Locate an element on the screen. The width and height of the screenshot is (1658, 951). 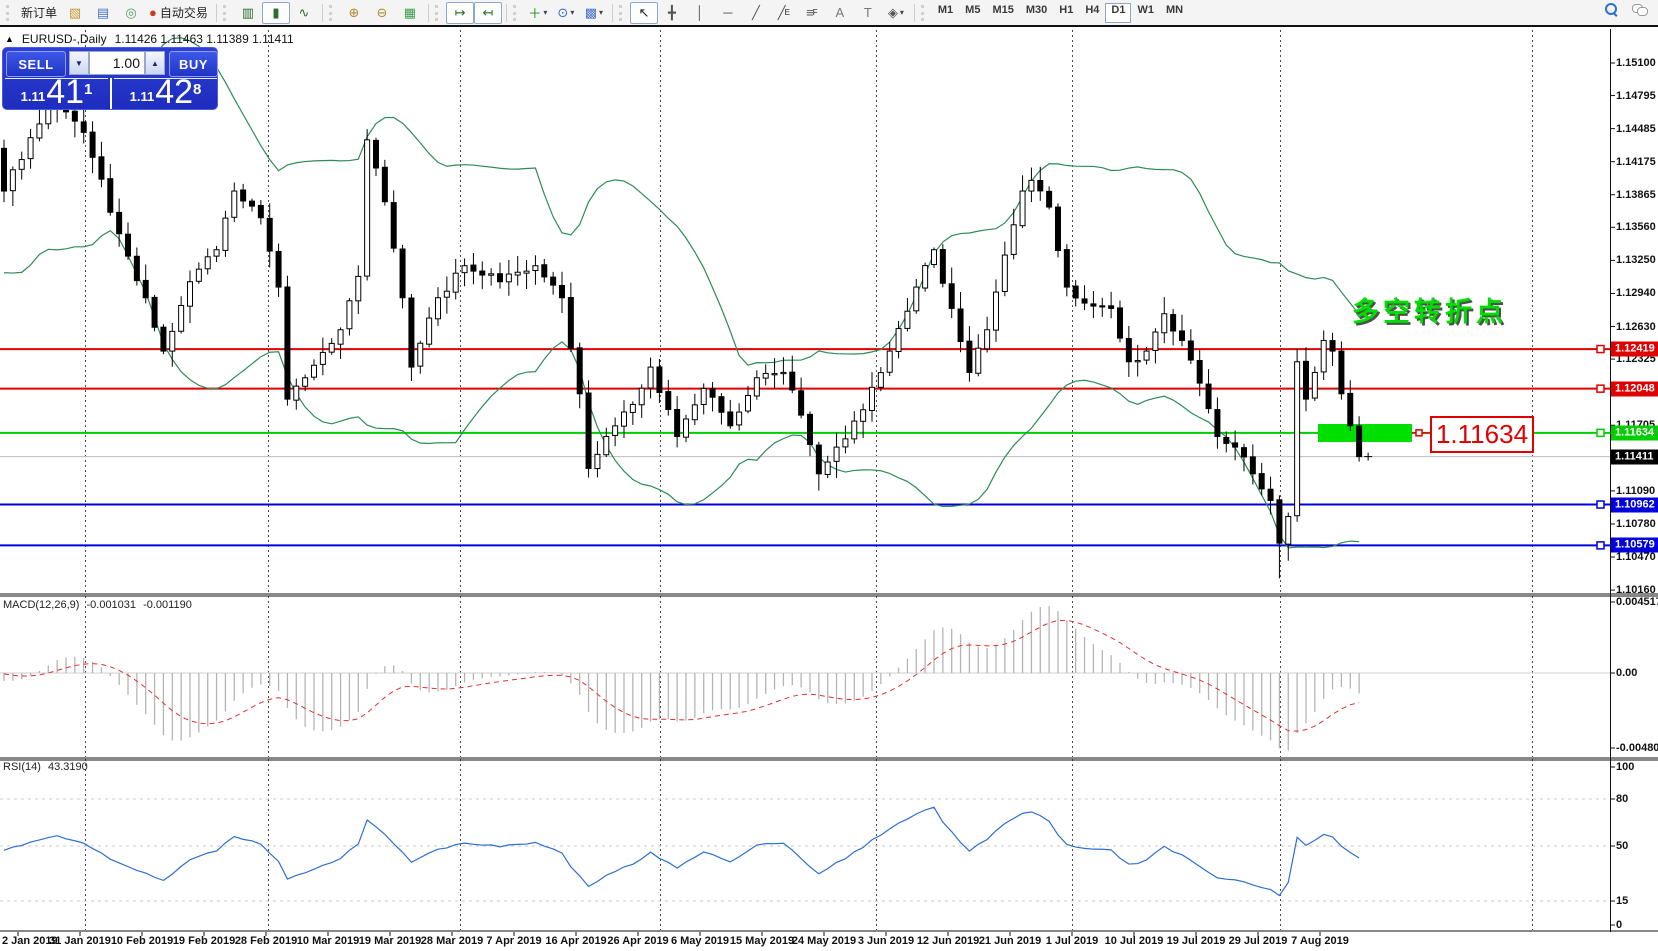
fibonacci-icon: ≡ F is located at coordinates (812, 12).